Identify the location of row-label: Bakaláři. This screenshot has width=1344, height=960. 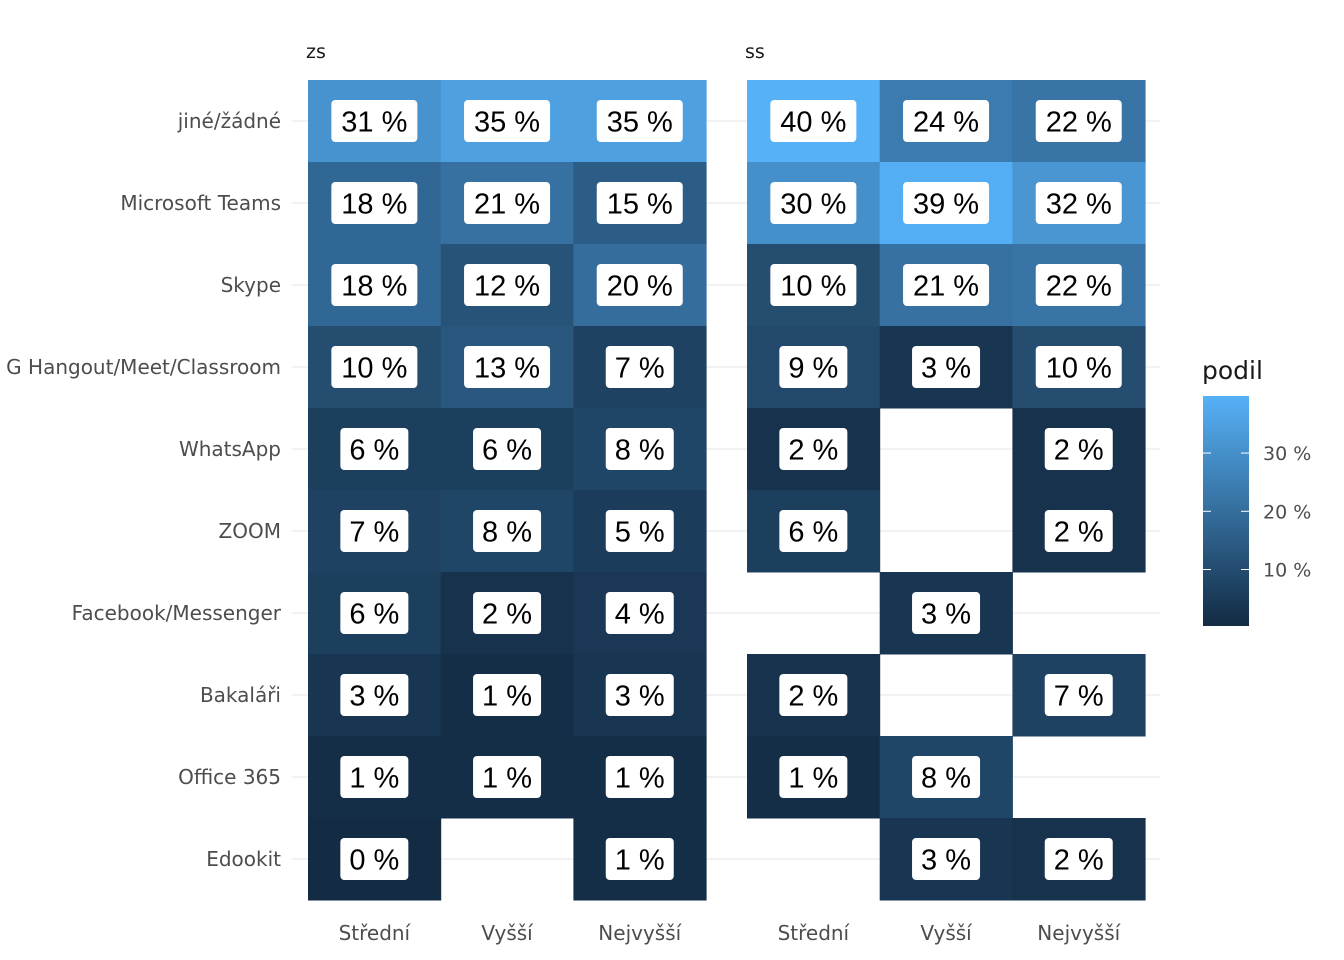
(240, 695).